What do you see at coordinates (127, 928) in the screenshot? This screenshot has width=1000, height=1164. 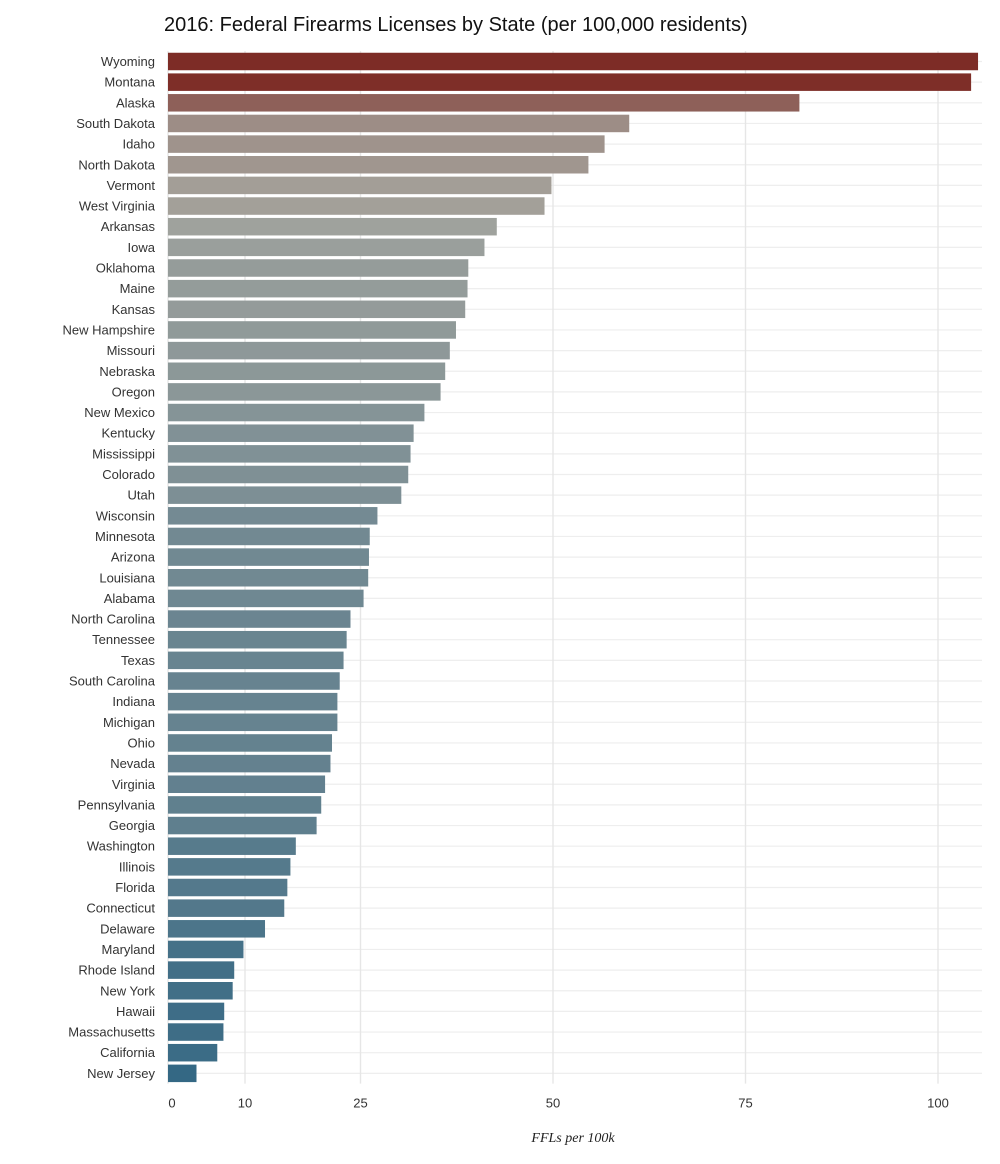 I see `state-label: Delaware` at bounding box center [127, 928].